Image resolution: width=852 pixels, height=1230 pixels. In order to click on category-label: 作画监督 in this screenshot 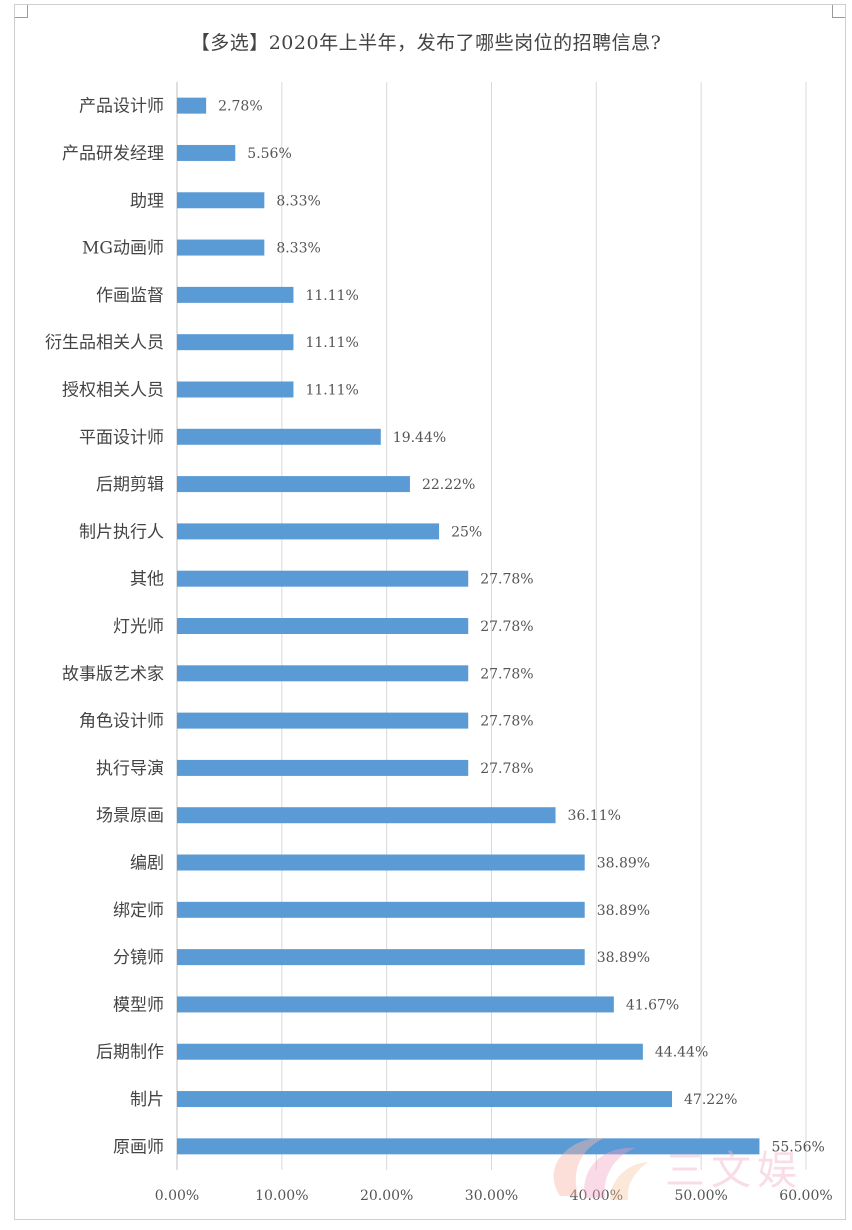, I will do `click(130, 296)`.